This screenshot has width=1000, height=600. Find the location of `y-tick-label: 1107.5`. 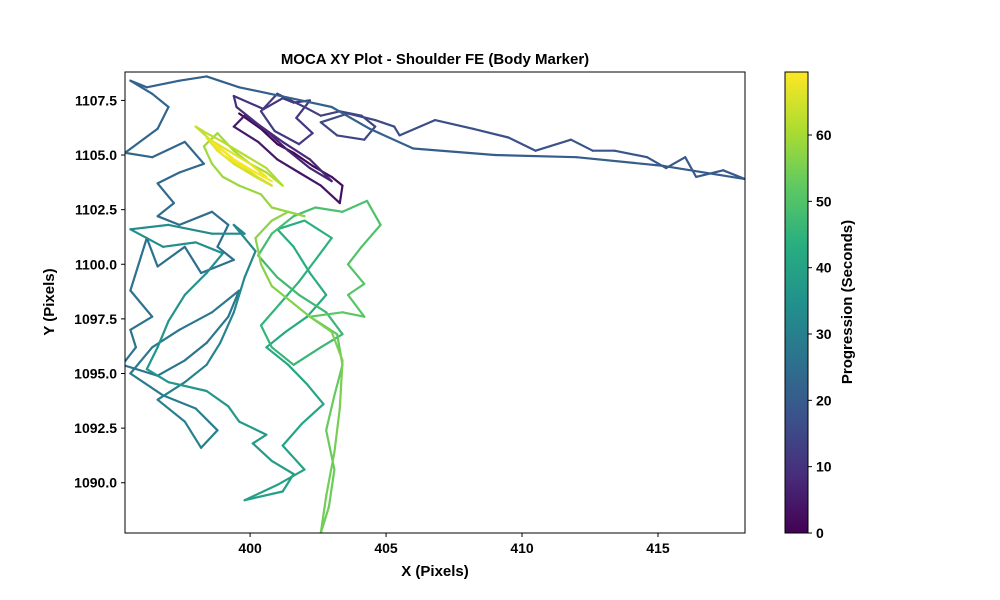

y-tick-label: 1107.5 is located at coordinates (96, 100).